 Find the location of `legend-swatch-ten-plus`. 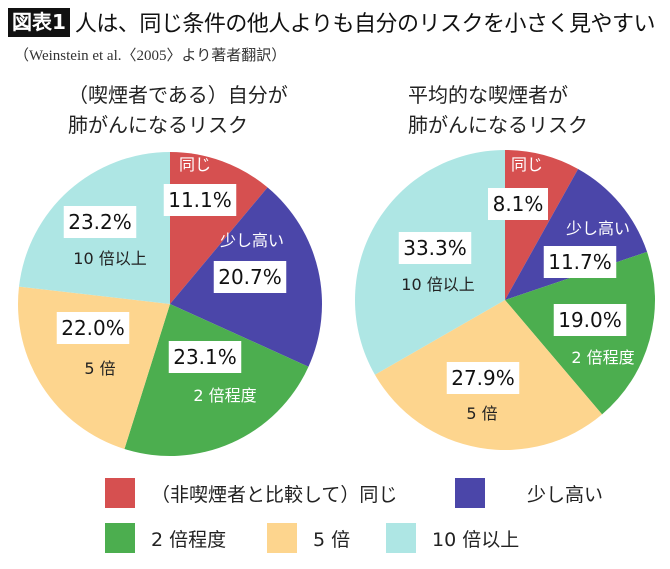

legend-swatch-ten-plus is located at coordinates (401, 538).